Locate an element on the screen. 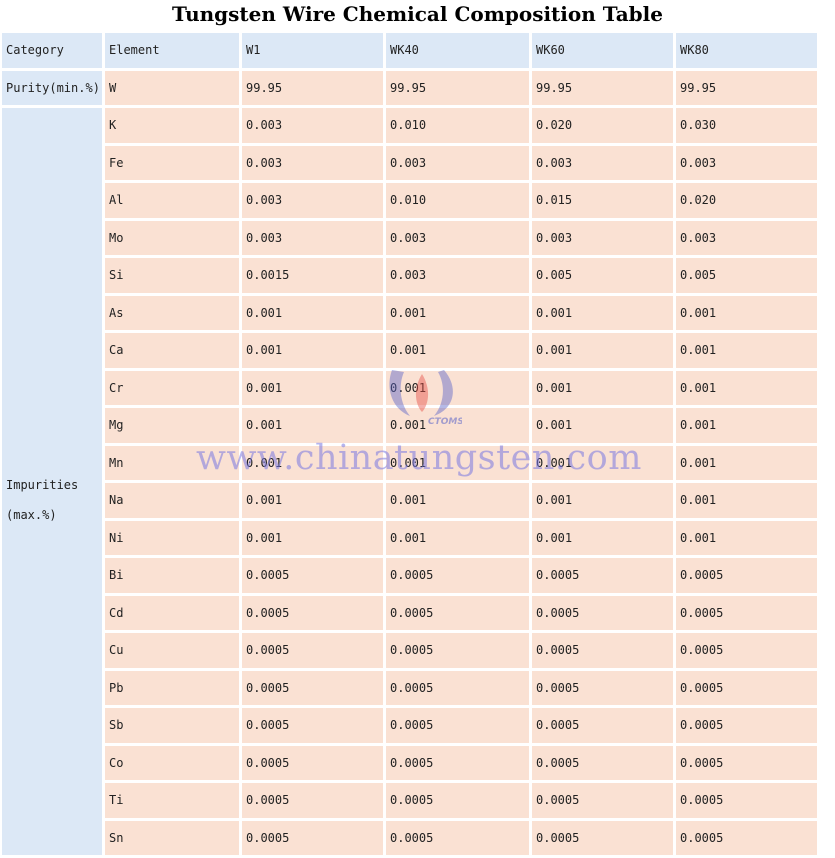  table-row: Fe 0.003 0.003 0.003 0.003 is located at coordinates (409, 162).